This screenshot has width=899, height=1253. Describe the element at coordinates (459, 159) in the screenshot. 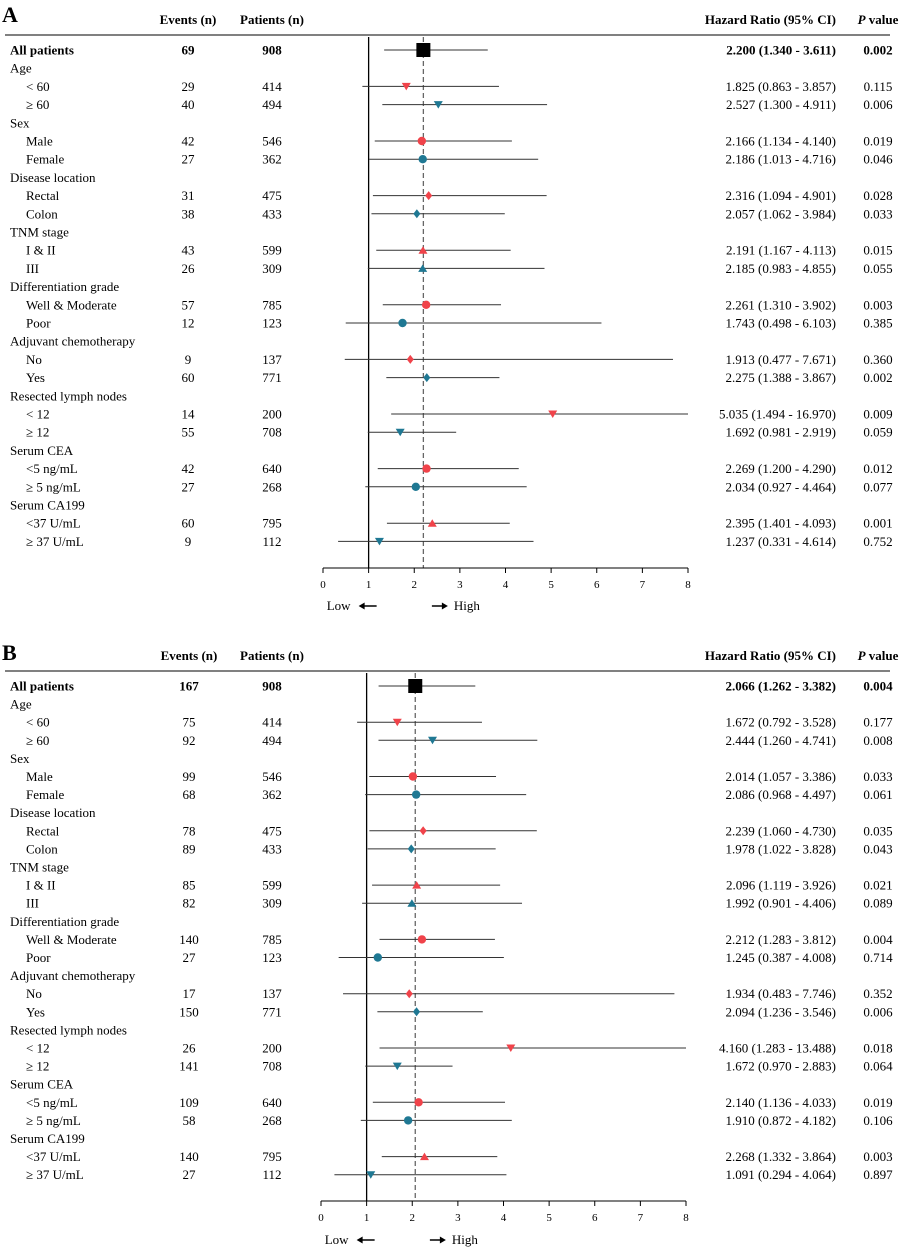

I see `table-row: Female 27 362 2.186 (1.013 - 4.716) 0.046` at that location.